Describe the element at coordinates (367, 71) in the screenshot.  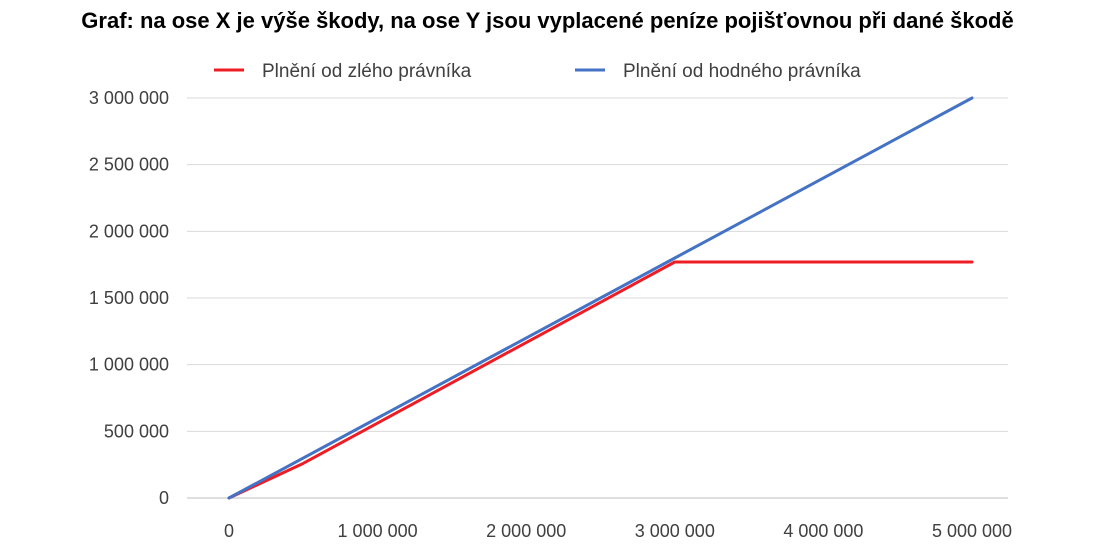
I see `legend-label-1: Plnění od zlého právníka` at that location.